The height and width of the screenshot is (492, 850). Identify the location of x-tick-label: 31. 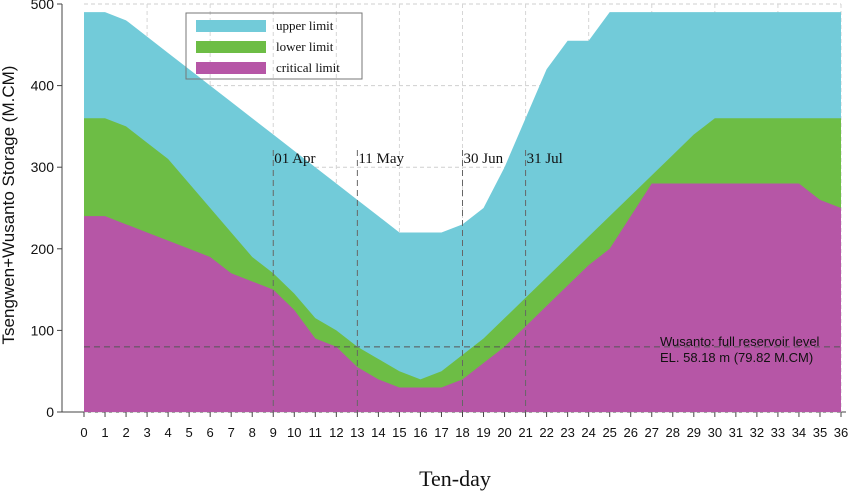
(736, 432).